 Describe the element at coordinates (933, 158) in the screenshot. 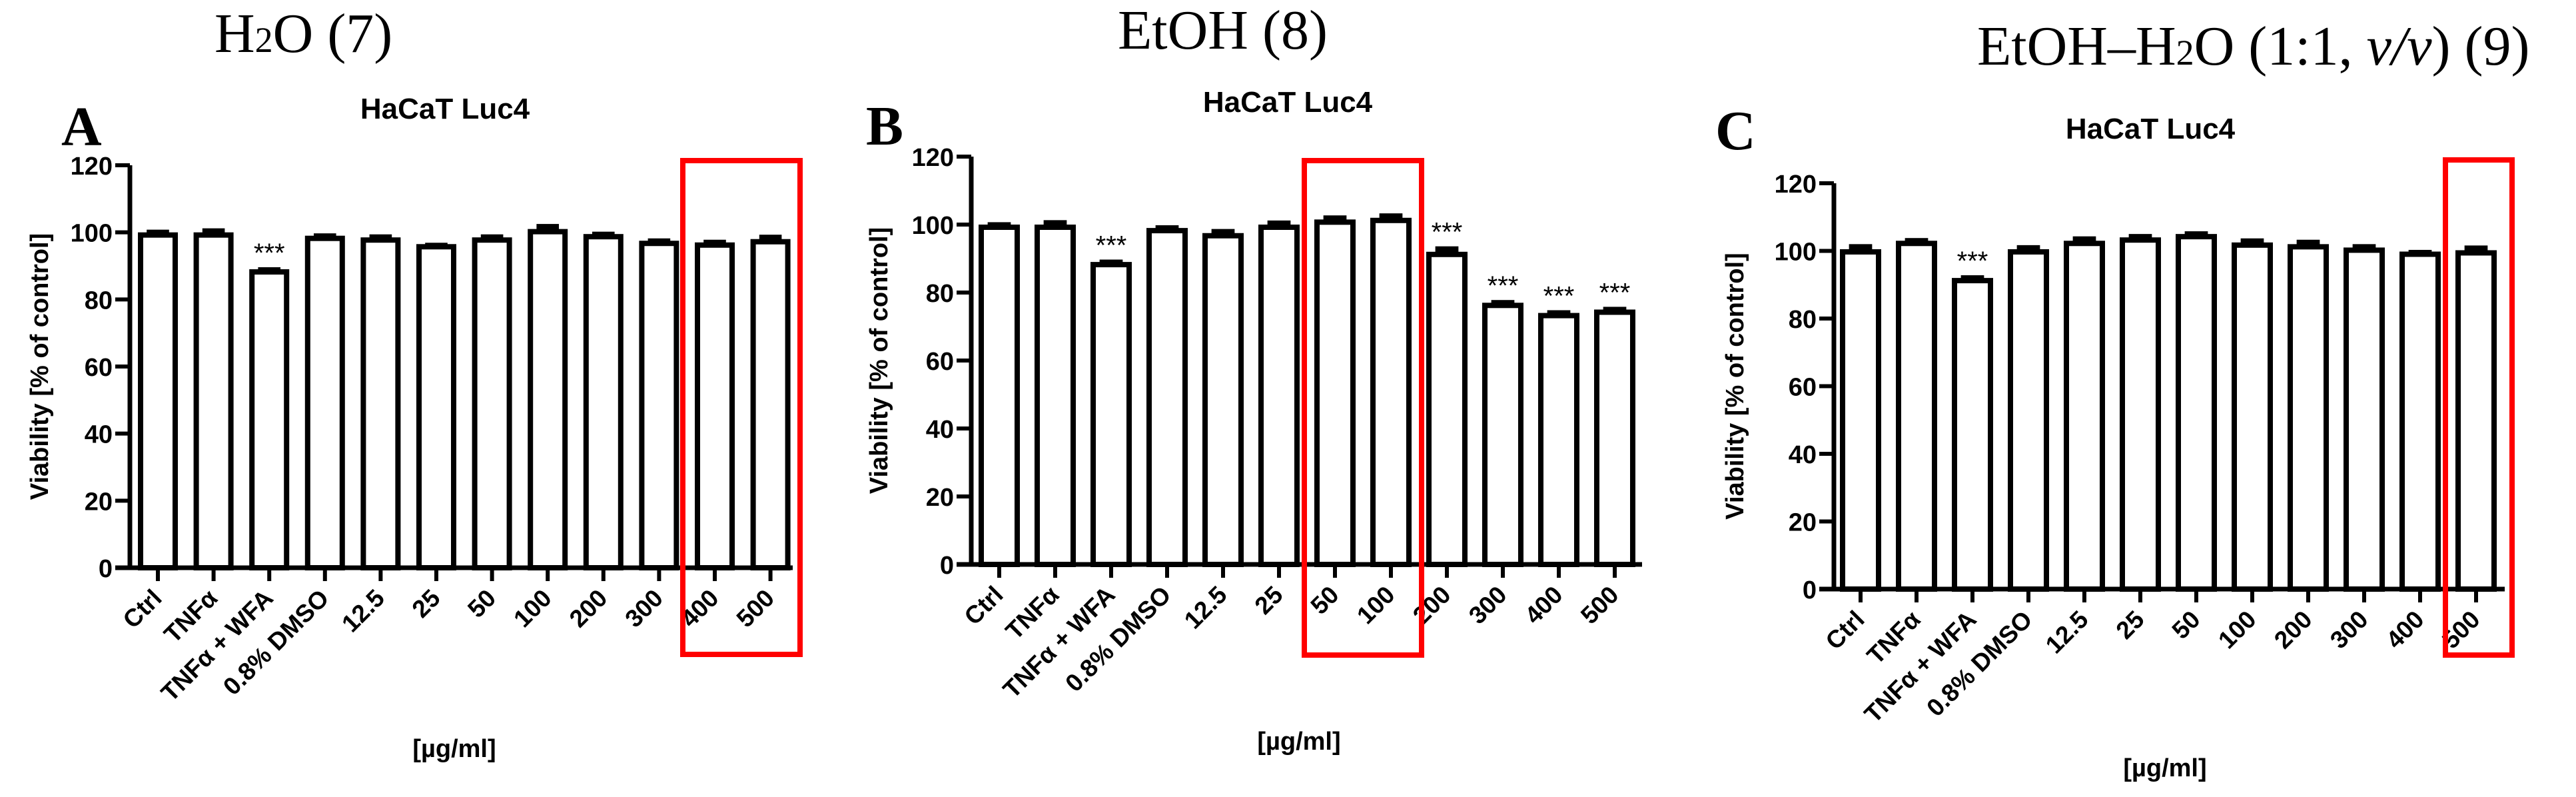

I see `y-tick-label: 120` at that location.